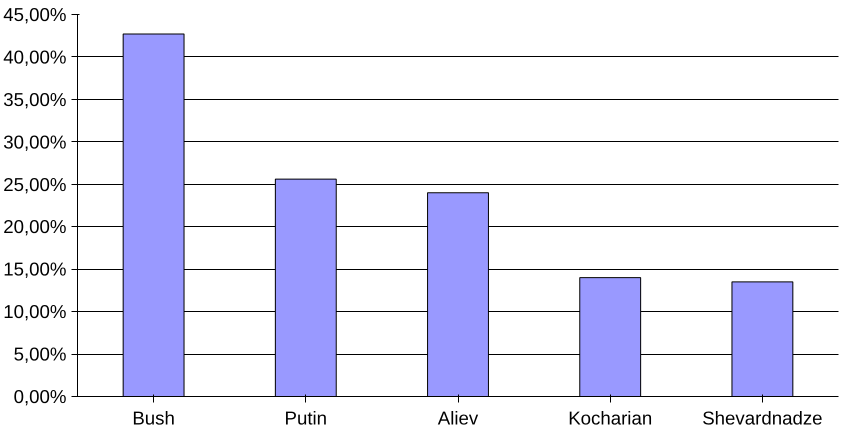 Image resolution: width=848 pixels, height=431 pixels. I want to click on x-tick-label: Aliev, so click(458, 418).